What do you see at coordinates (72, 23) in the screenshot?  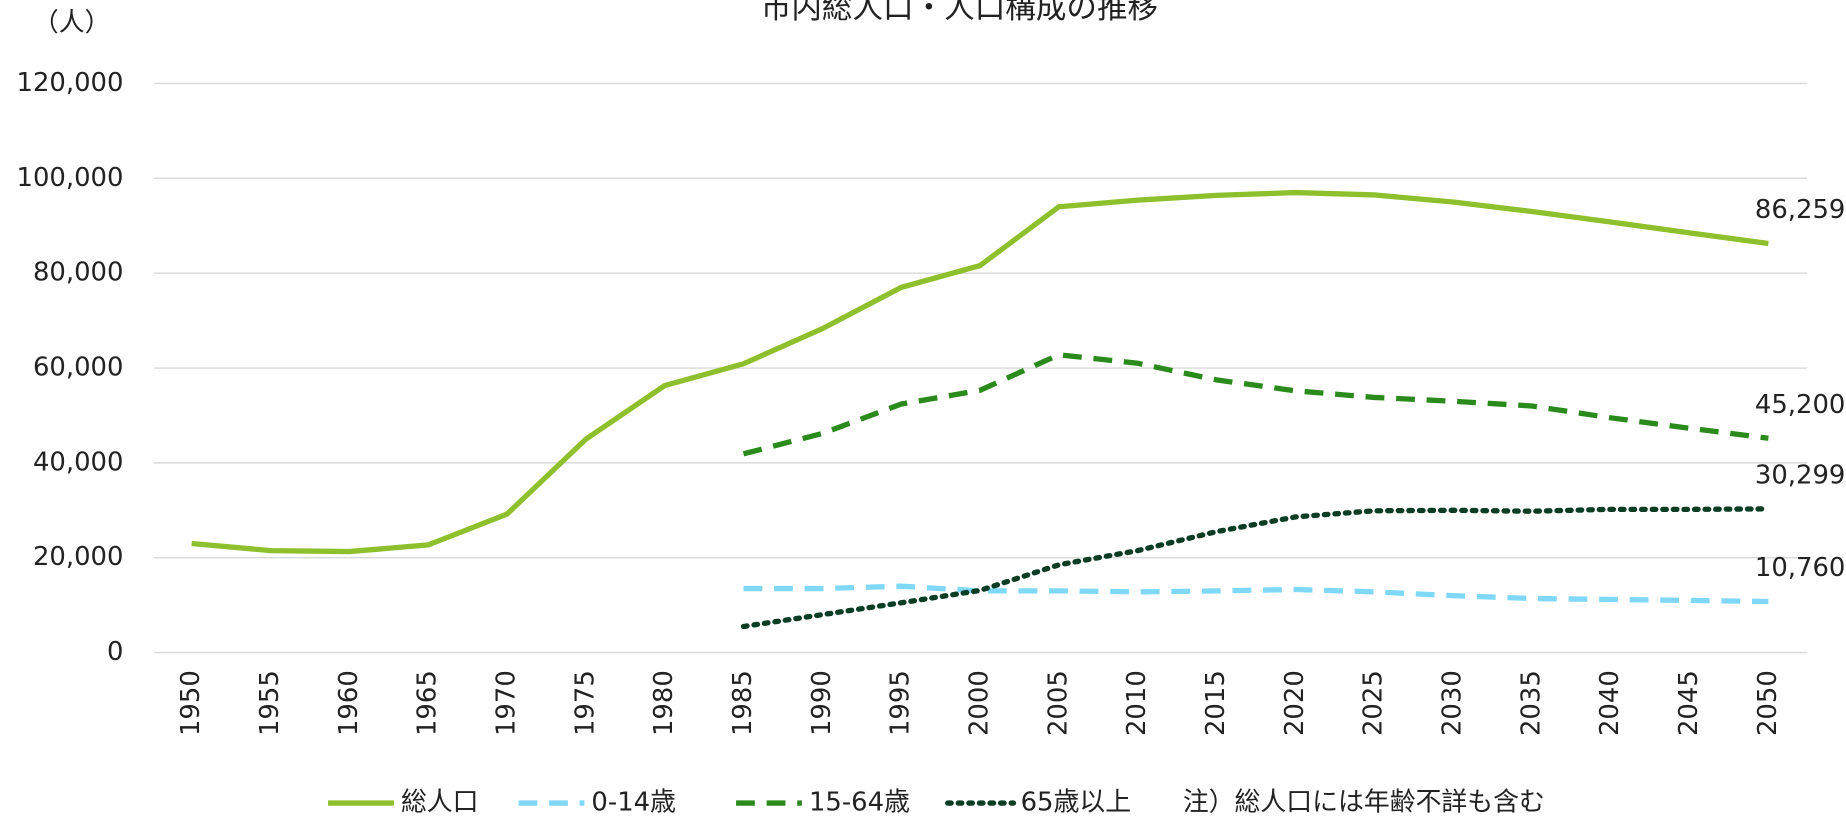 I see `y-axis-label: （人）` at bounding box center [72, 23].